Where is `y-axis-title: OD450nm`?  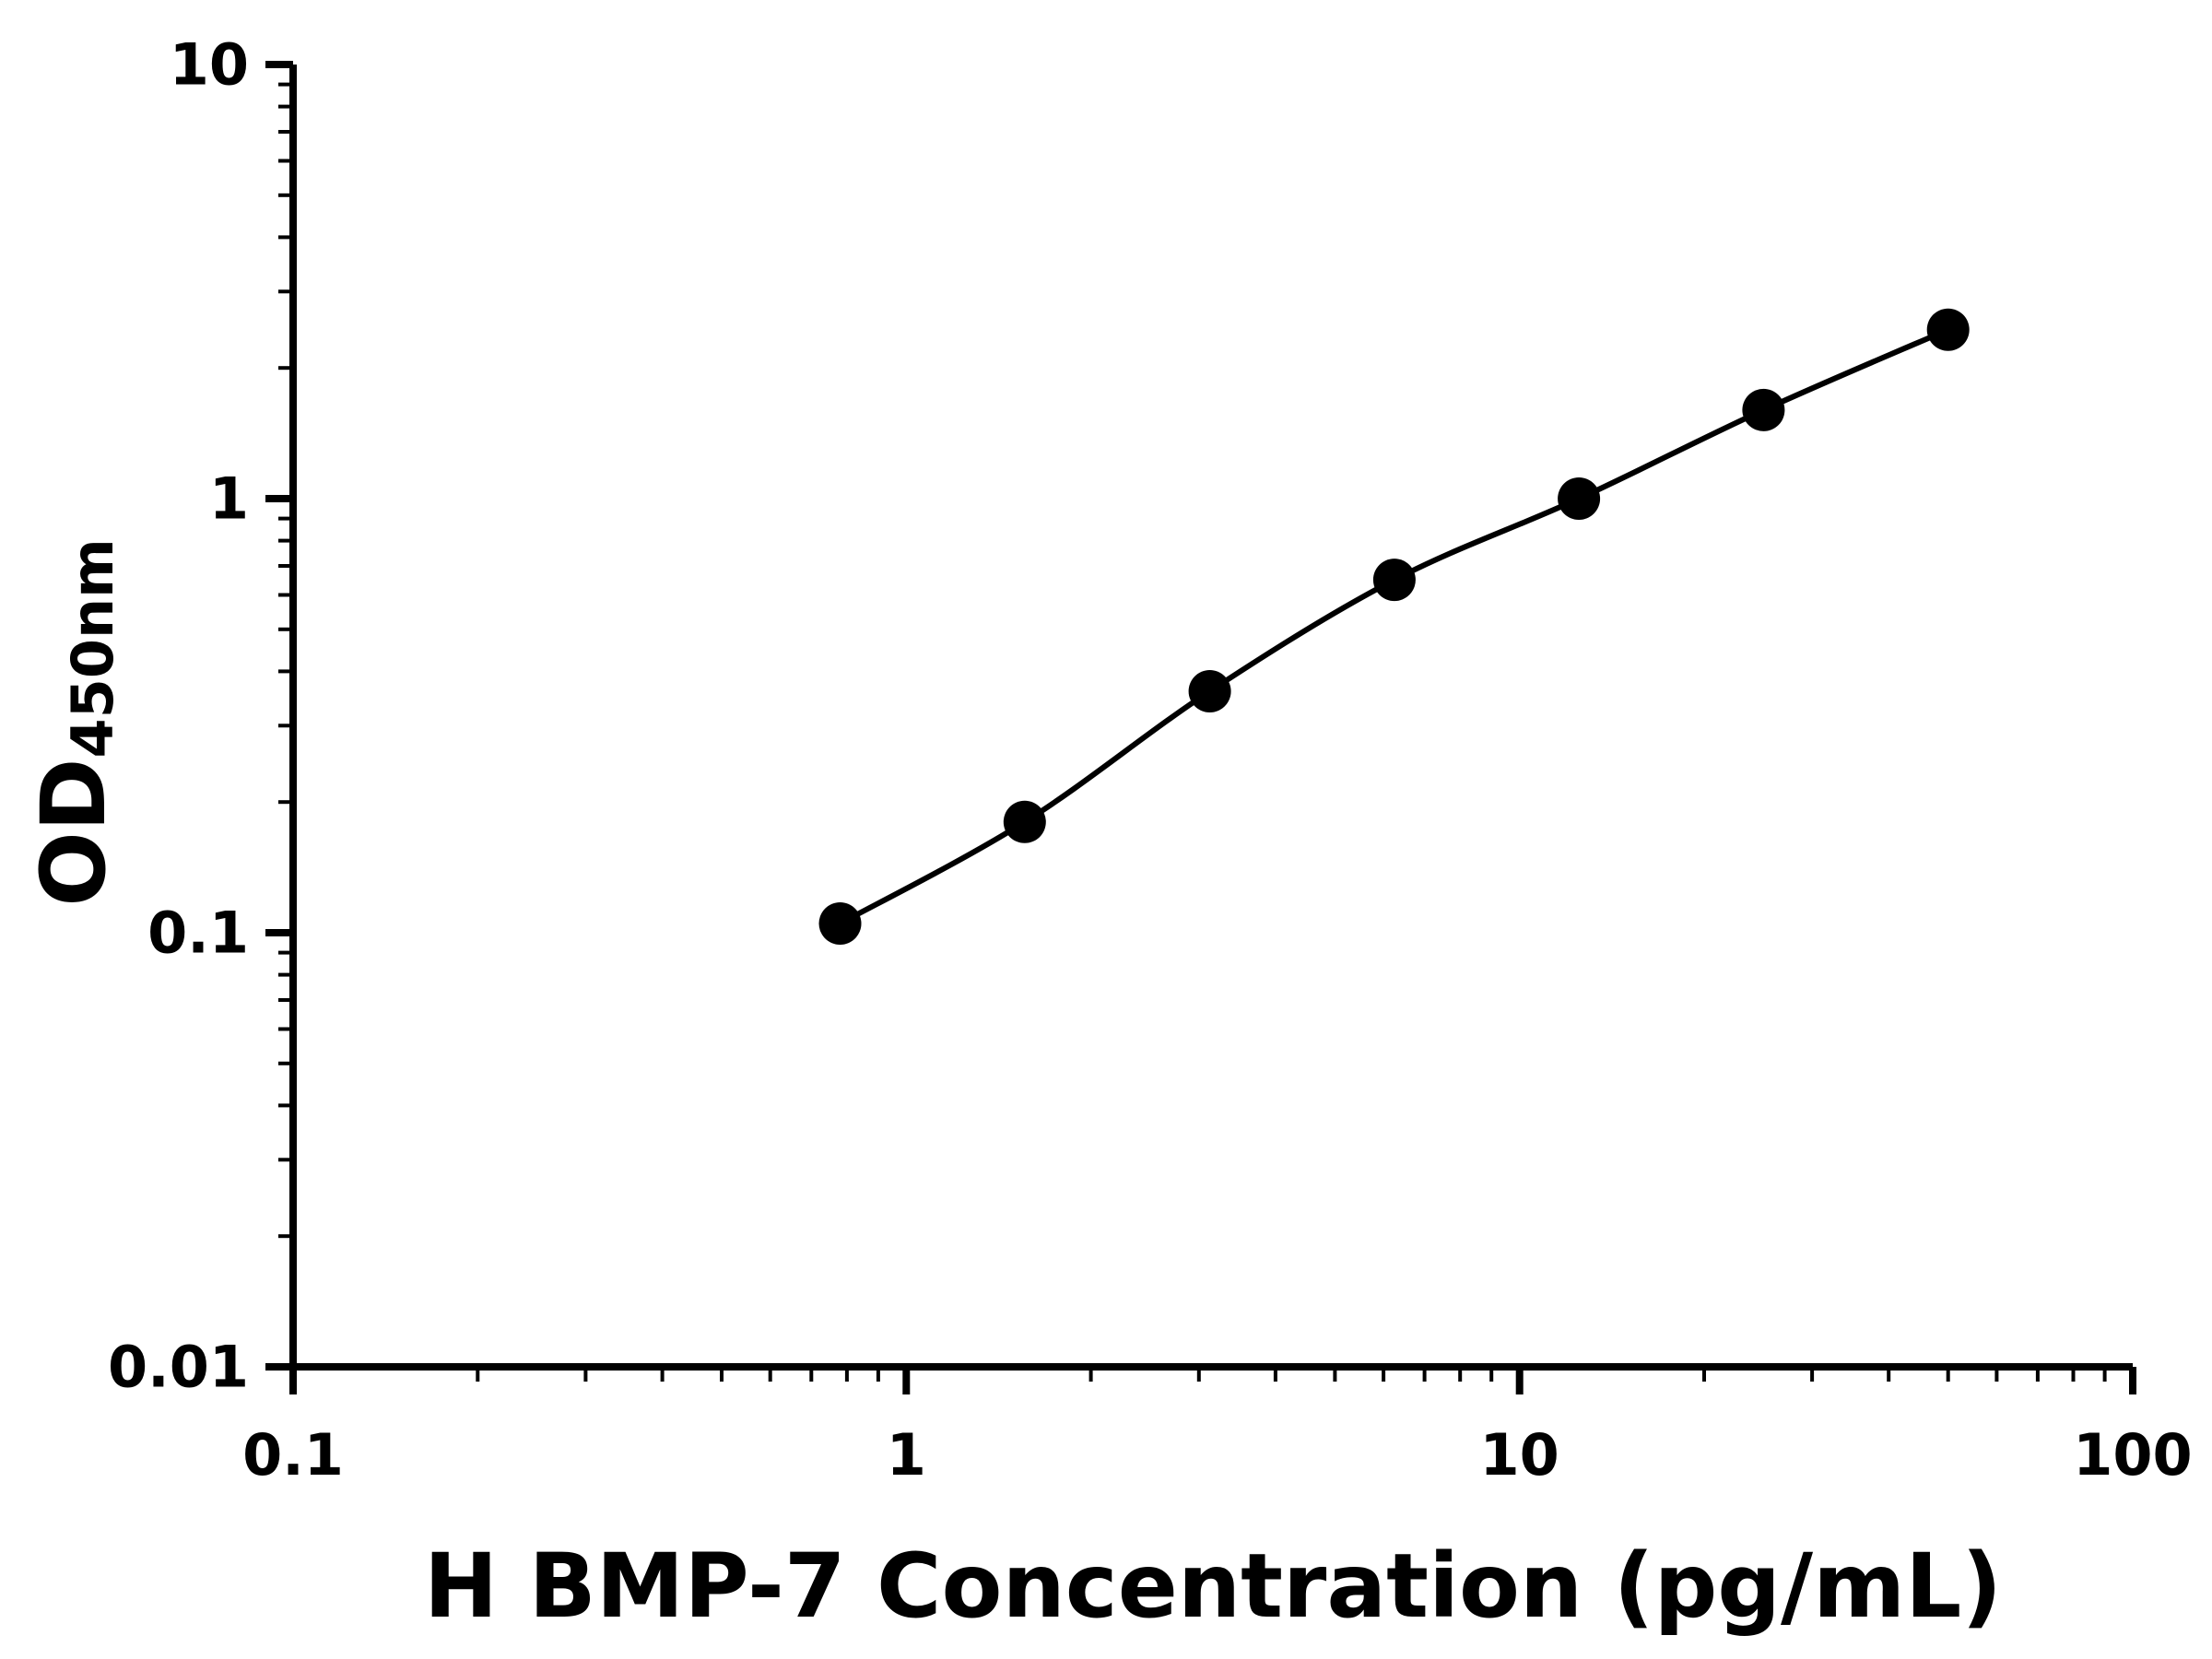 y-axis-title: OD450nm is located at coordinates (74, 722).